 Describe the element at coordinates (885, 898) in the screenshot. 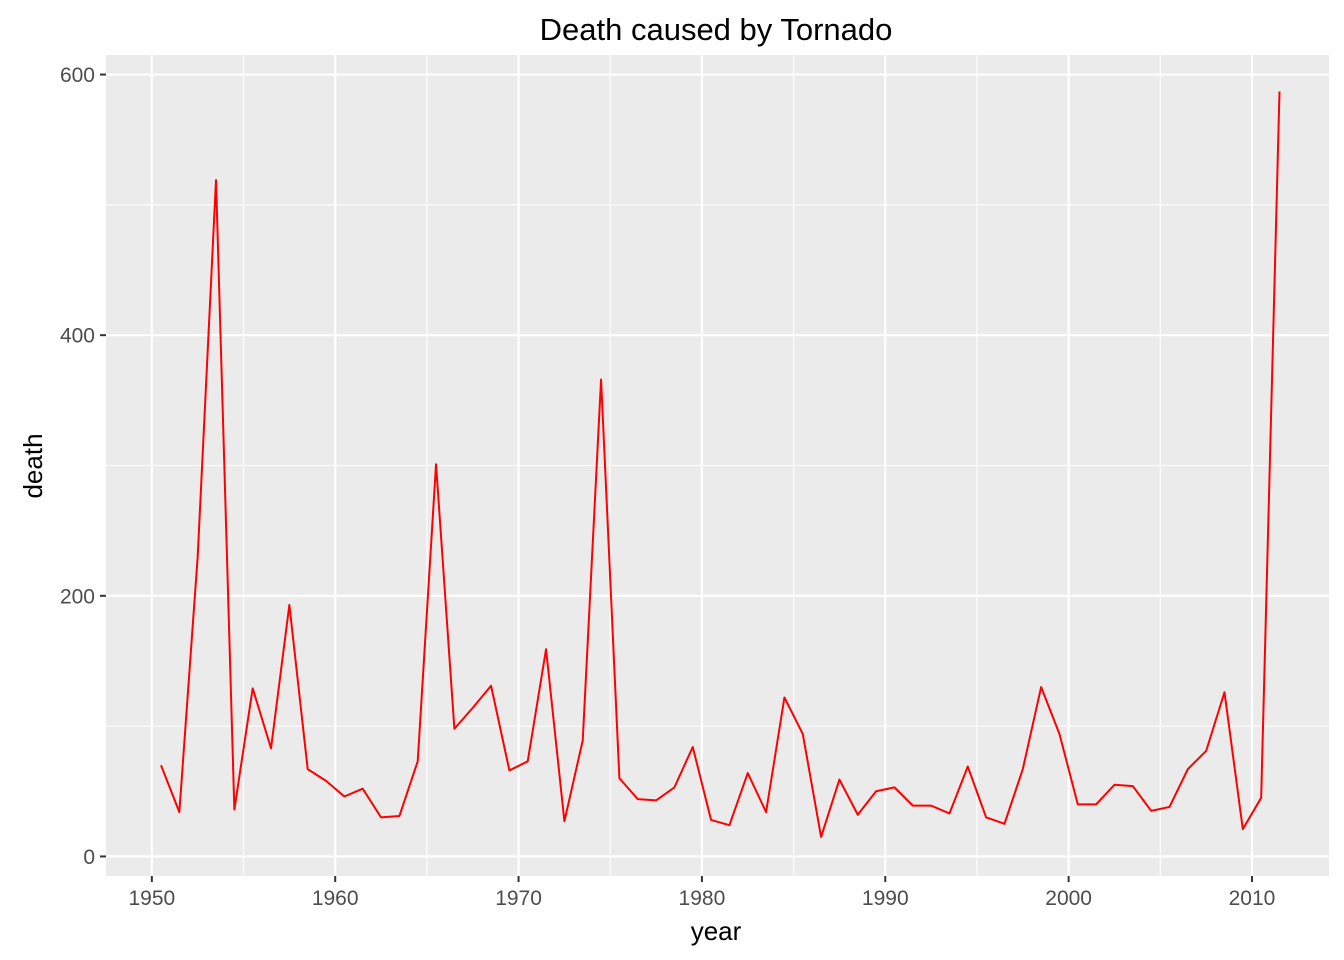

I see `x-tick-label: 1990` at that location.